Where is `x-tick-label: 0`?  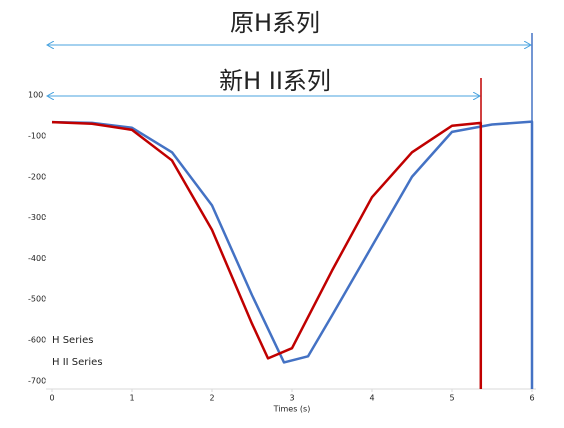 x-tick-label: 0 is located at coordinates (51, 398).